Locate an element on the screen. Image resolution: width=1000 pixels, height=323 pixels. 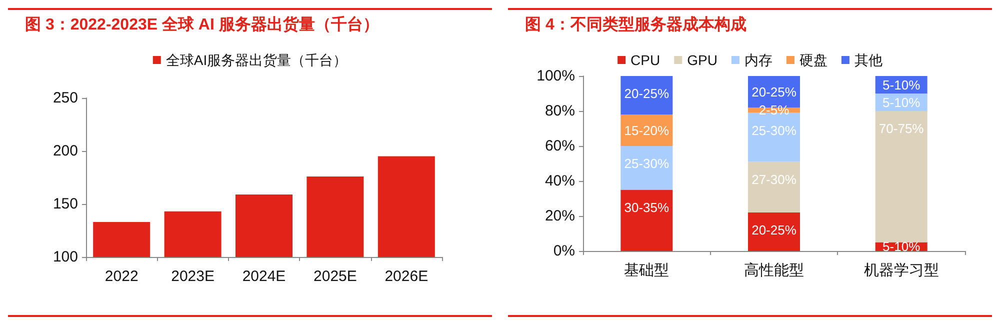
x-tick-label: 2026E is located at coordinates (406, 276).